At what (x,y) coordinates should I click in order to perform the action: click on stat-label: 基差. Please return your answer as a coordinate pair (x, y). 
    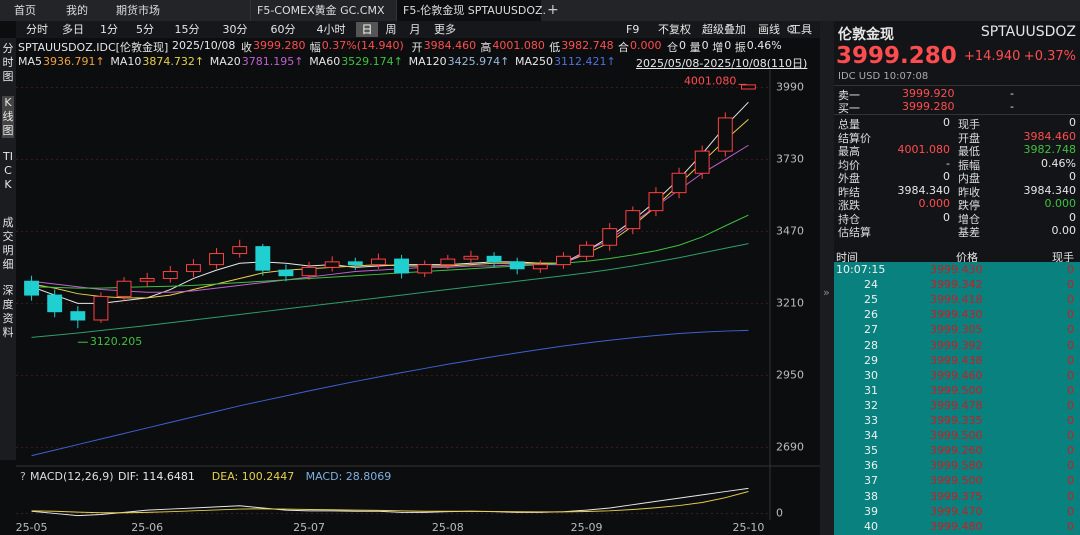
    Looking at the image, I should click on (969, 232).